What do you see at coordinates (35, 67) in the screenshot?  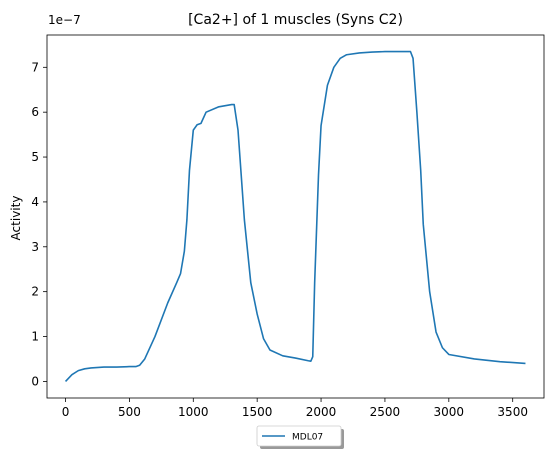 I see `y-tick-label: 7` at bounding box center [35, 67].